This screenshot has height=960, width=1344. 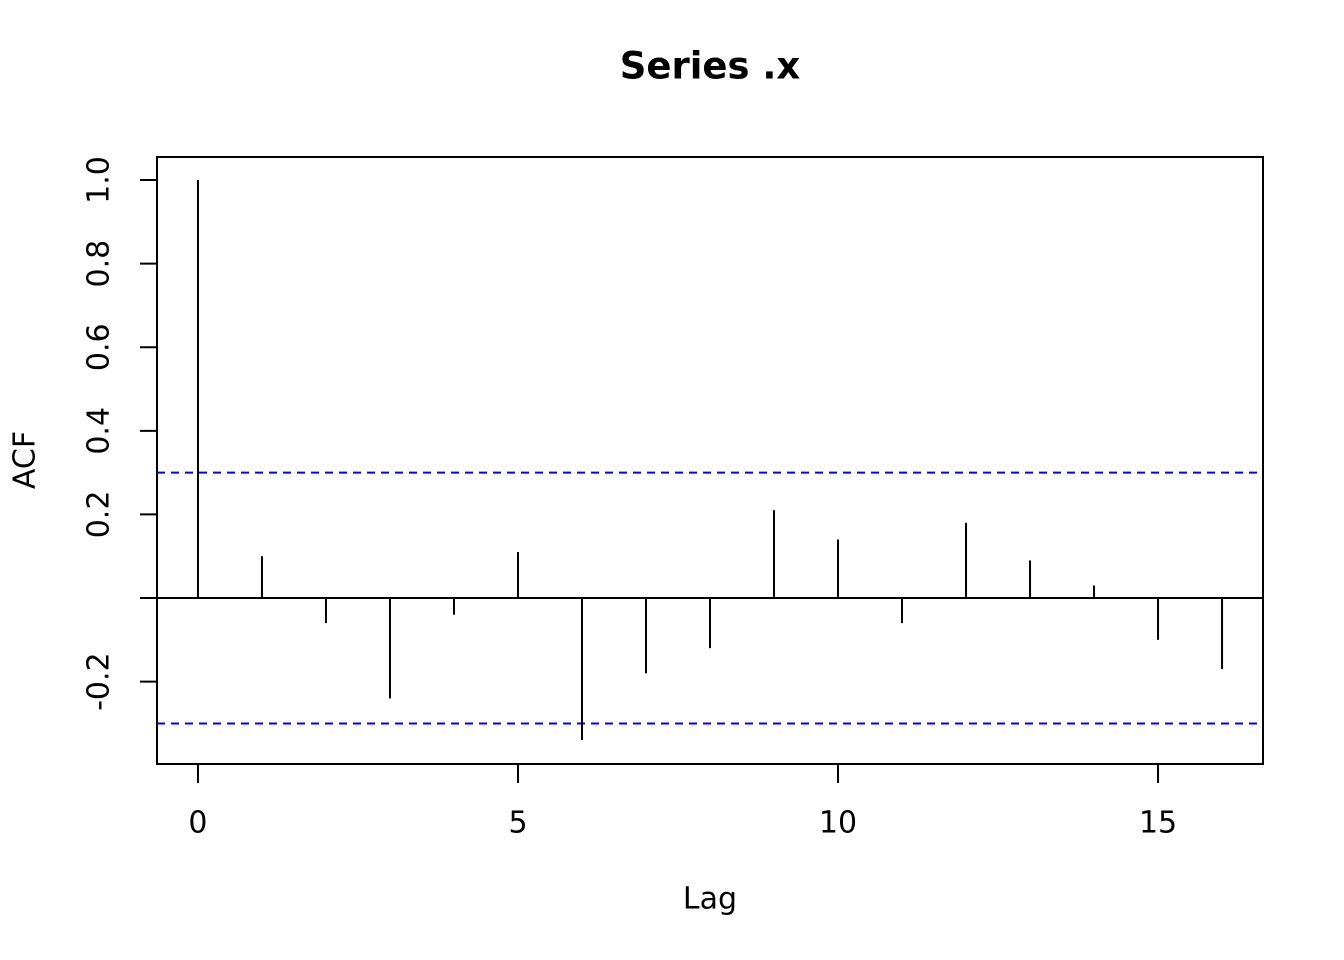 I want to click on x-axis-label: Lag, so click(x=710, y=899).